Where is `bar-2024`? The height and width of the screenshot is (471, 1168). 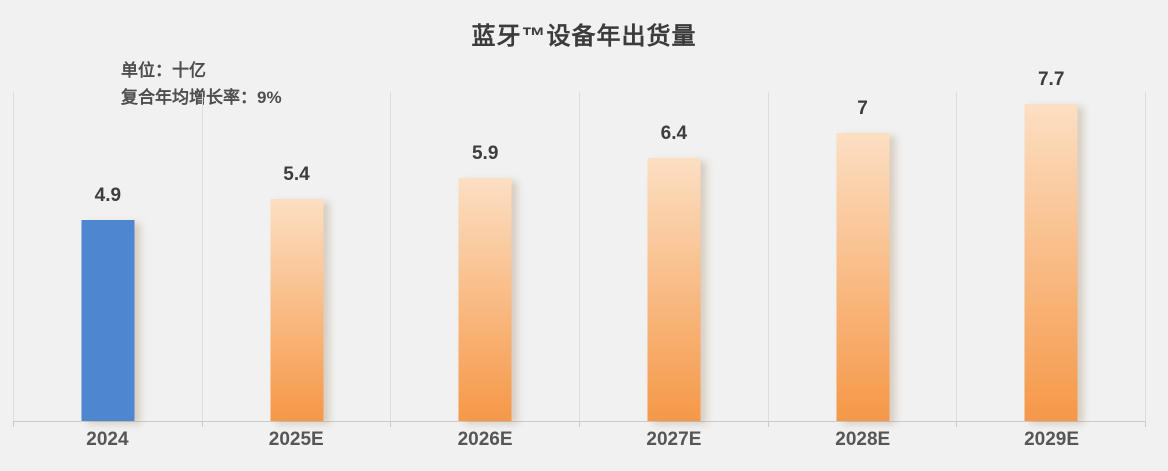 bar-2024 is located at coordinates (108, 320).